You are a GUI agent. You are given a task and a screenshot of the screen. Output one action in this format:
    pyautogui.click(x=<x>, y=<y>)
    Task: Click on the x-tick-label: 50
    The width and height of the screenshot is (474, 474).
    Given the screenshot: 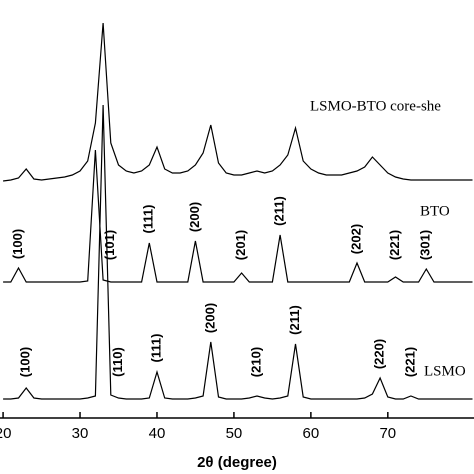 What is the action you would take?
    pyautogui.click(x=234, y=433)
    